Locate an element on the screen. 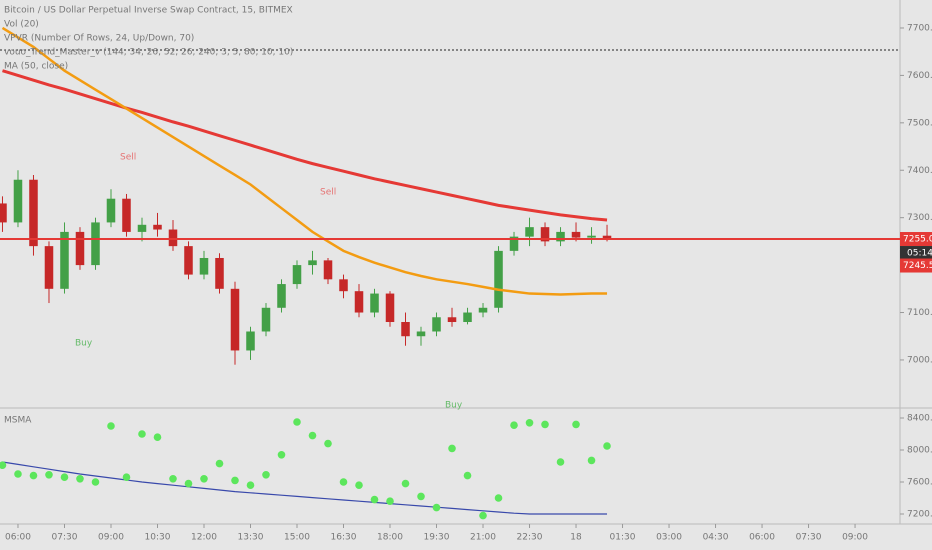 Image resolution: width=932 pixels, height=550 pixels. y-tick-label: 7400.0 is located at coordinates (919, 171).